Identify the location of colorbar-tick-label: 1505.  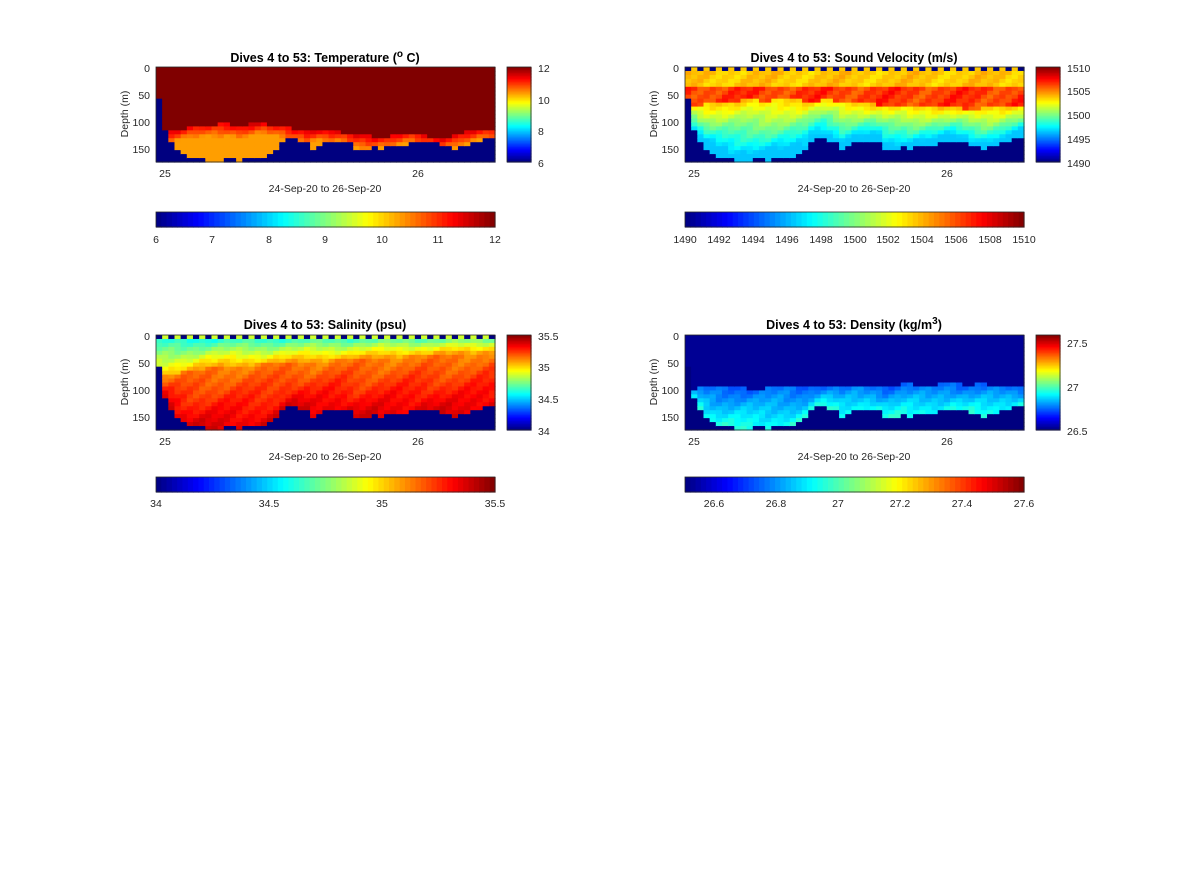
(1079, 92).